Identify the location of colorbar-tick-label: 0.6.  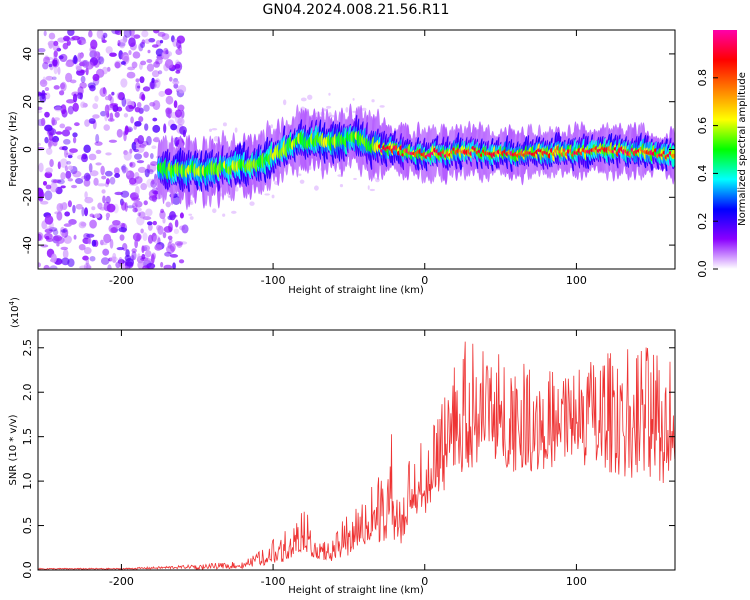
(702, 126).